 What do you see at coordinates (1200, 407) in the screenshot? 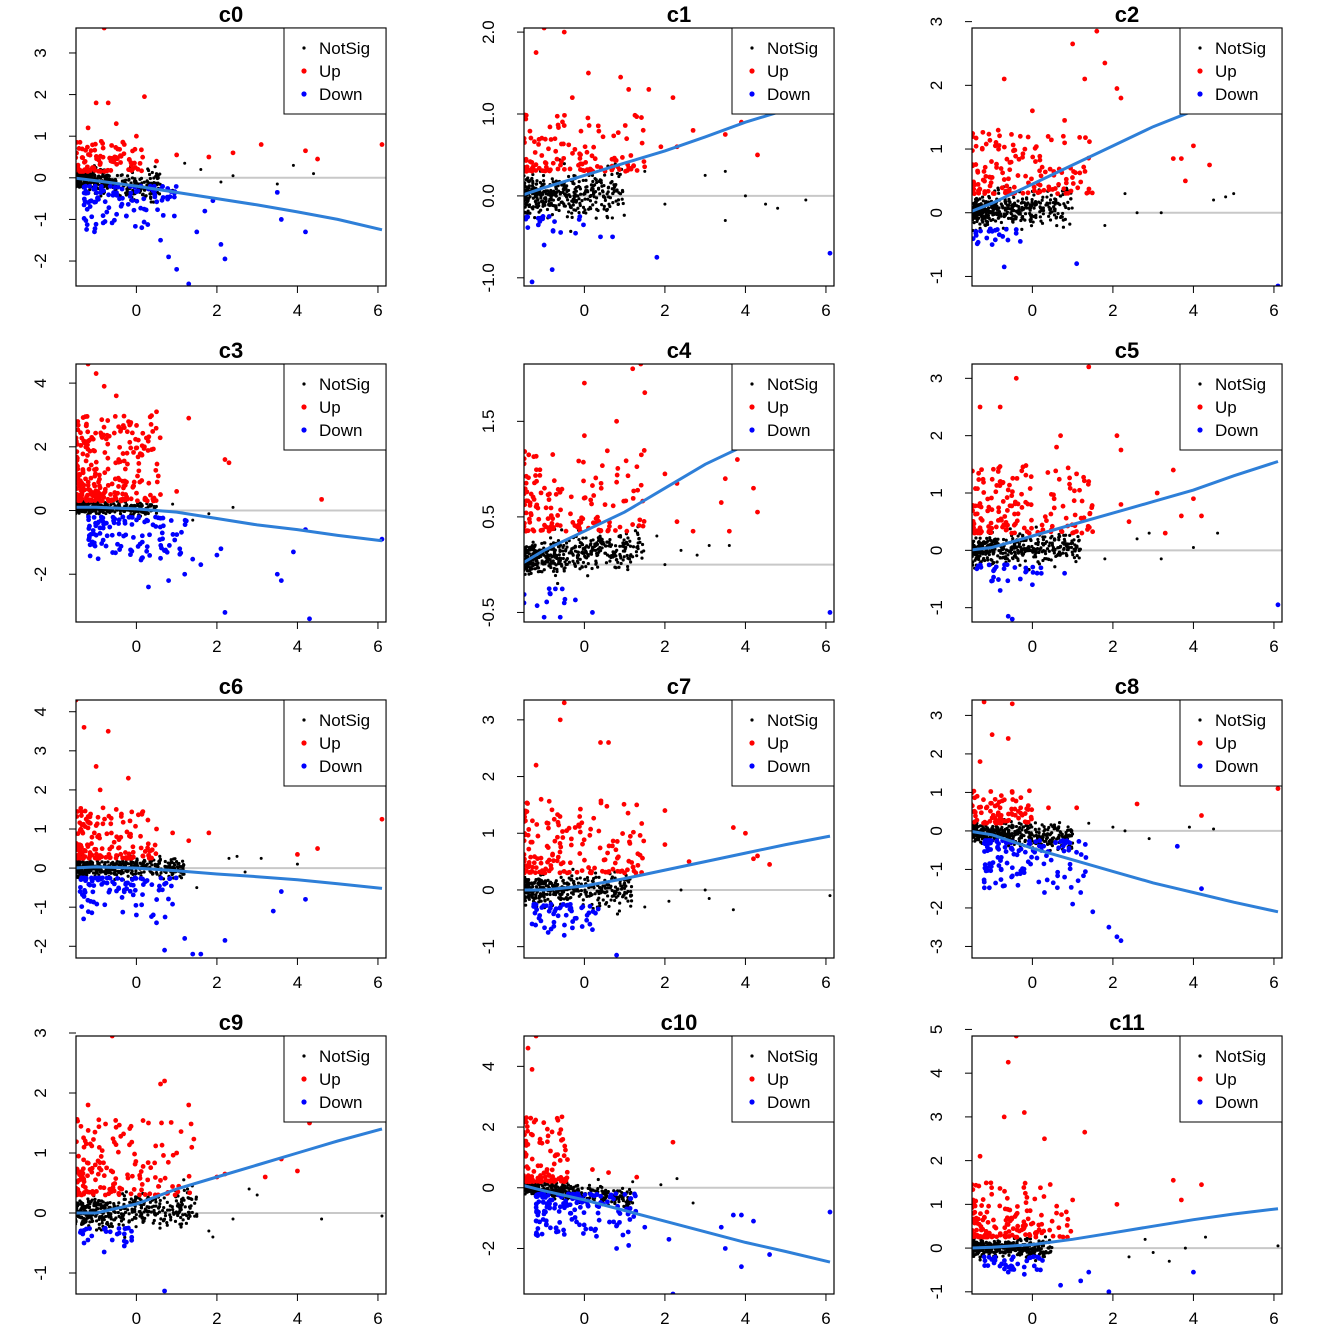
I see `legend-marker` at bounding box center [1200, 407].